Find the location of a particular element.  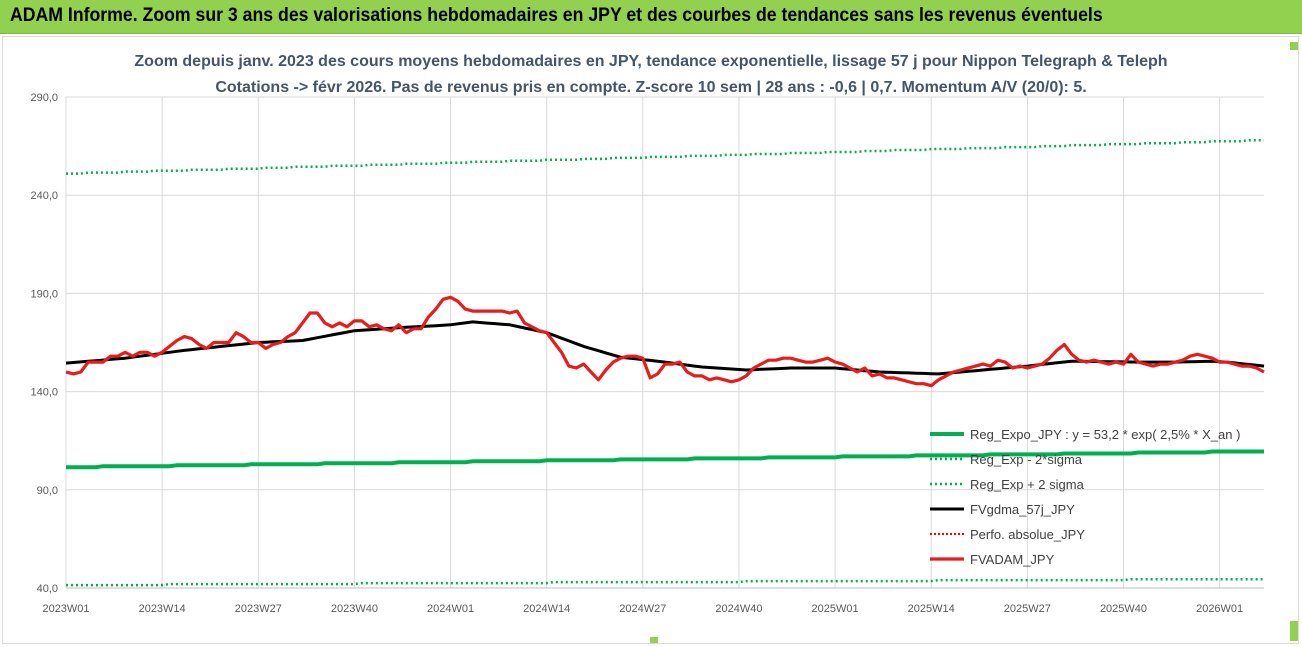

x-tick-label: 2024W27 is located at coordinates (642, 609).